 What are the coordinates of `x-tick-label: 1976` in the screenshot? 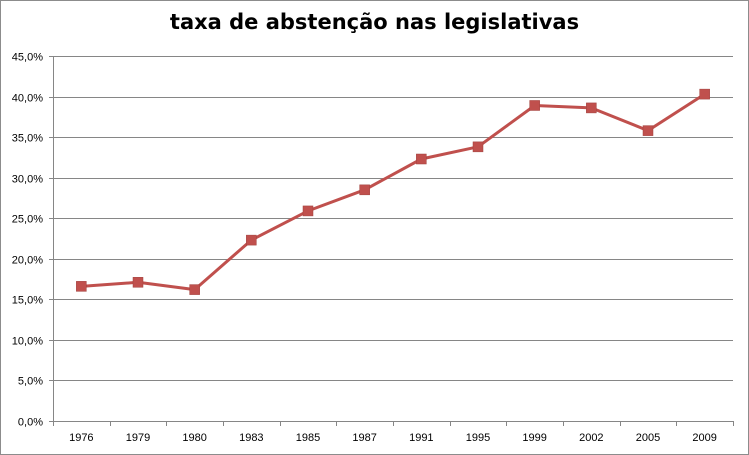 It's located at (81, 438).